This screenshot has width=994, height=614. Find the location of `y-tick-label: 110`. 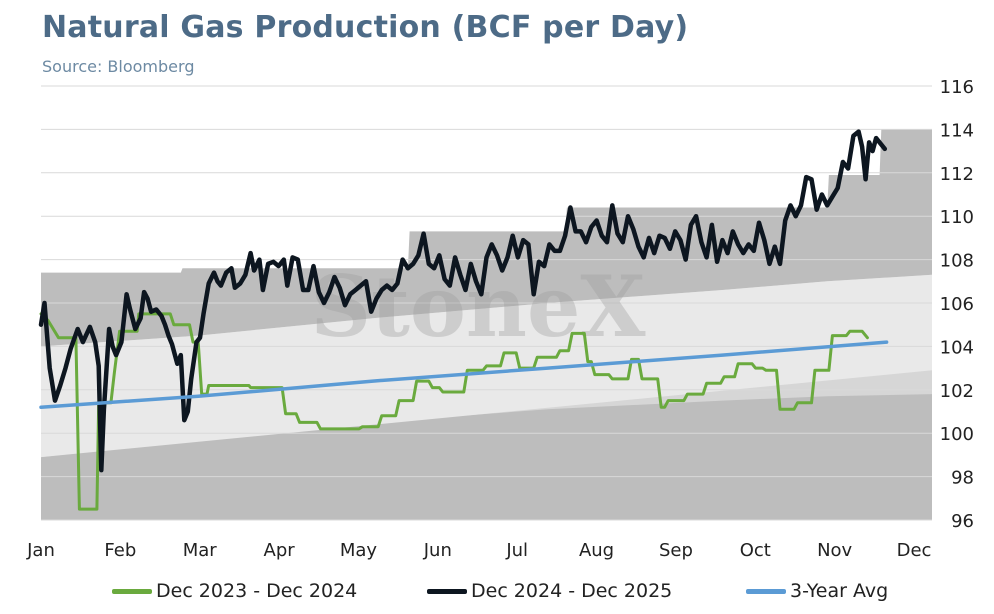

y-tick-label: 110 is located at coordinates (957, 217).